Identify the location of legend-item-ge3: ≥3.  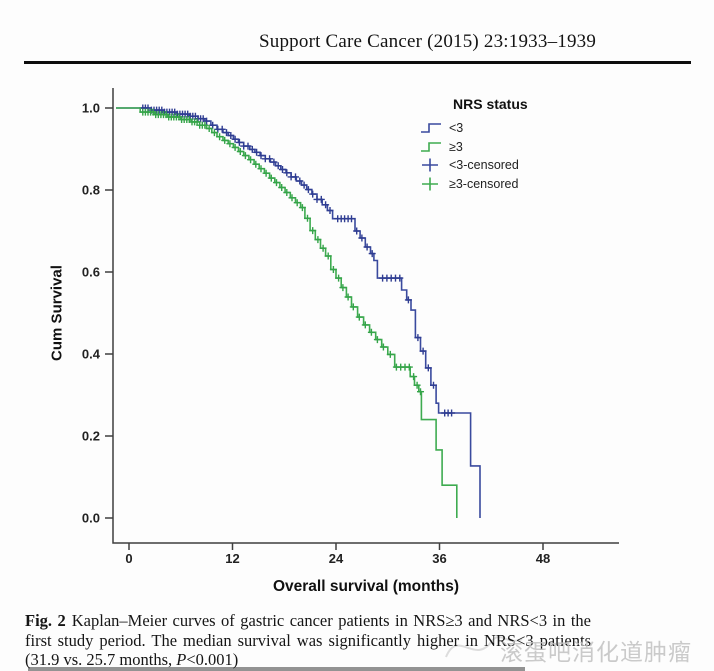
(474, 147).